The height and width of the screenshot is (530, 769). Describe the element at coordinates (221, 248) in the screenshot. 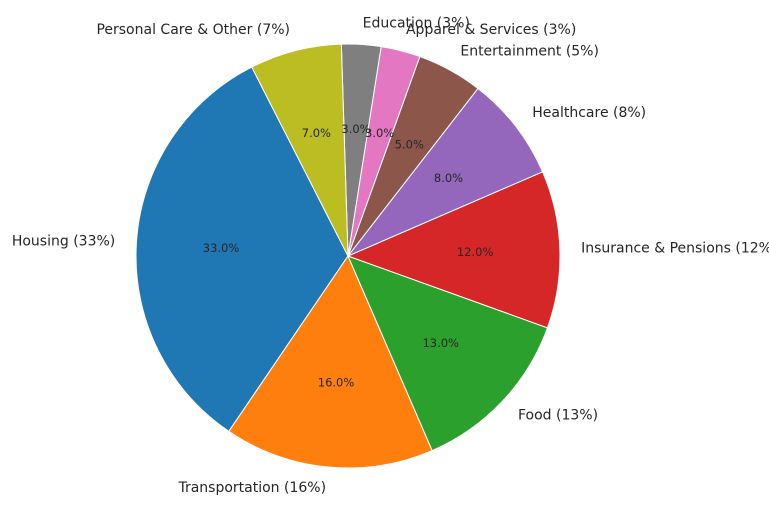

I see `pie-pct-label-housing: 33.0%` at that location.